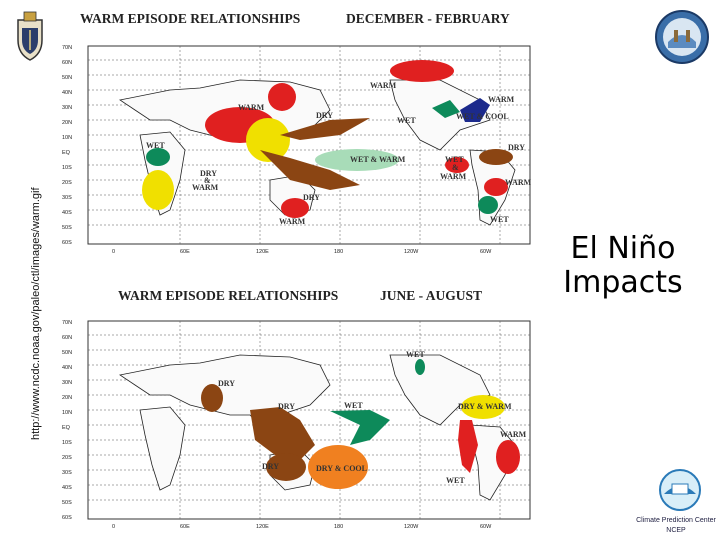 This screenshot has height=540, width=720. I want to click on map2-lon-ticks: 0 60E 120E 180 120W 60W, so click(302, 527).